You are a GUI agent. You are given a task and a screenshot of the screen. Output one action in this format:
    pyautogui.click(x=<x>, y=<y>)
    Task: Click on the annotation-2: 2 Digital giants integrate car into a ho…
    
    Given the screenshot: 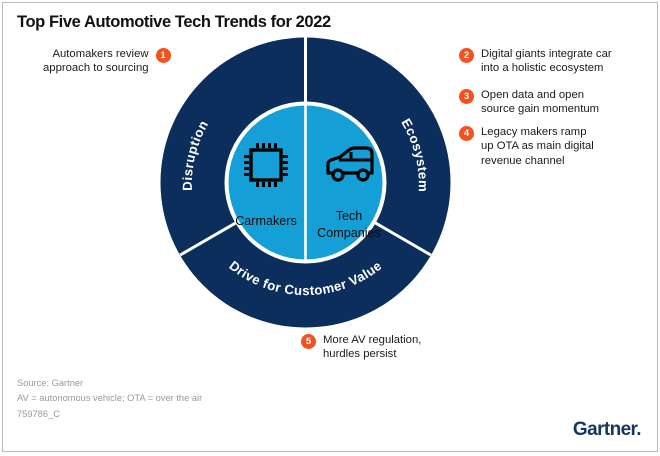 What is the action you would take?
    pyautogui.click(x=535, y=61)
    